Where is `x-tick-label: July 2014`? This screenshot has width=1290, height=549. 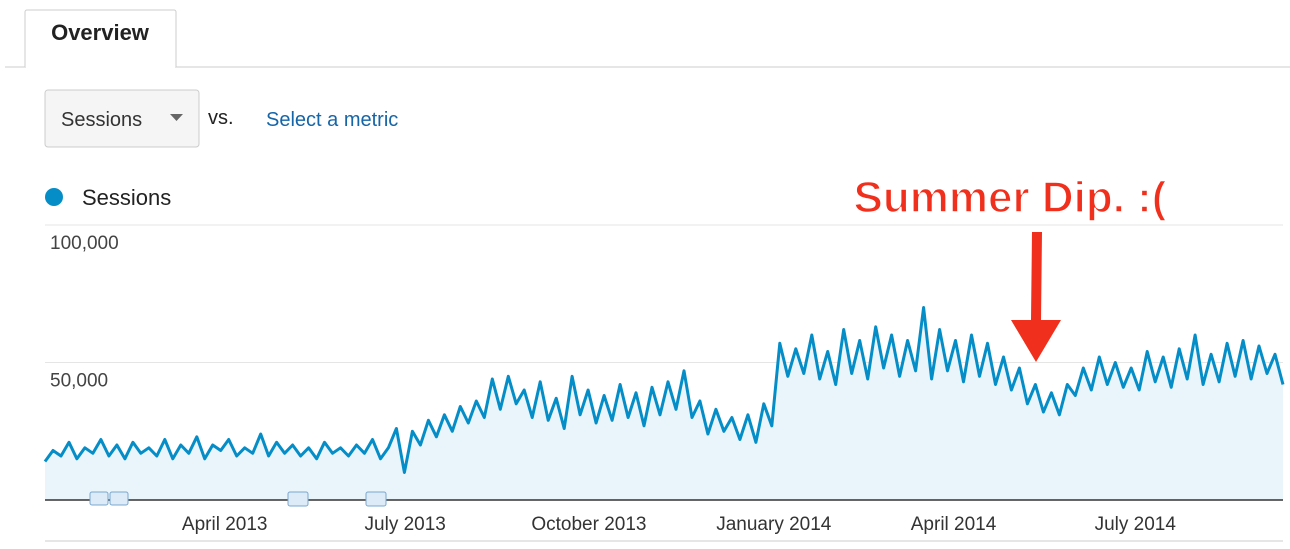 x-tick-label: July 2014 is located at coordinates (1136, 524).